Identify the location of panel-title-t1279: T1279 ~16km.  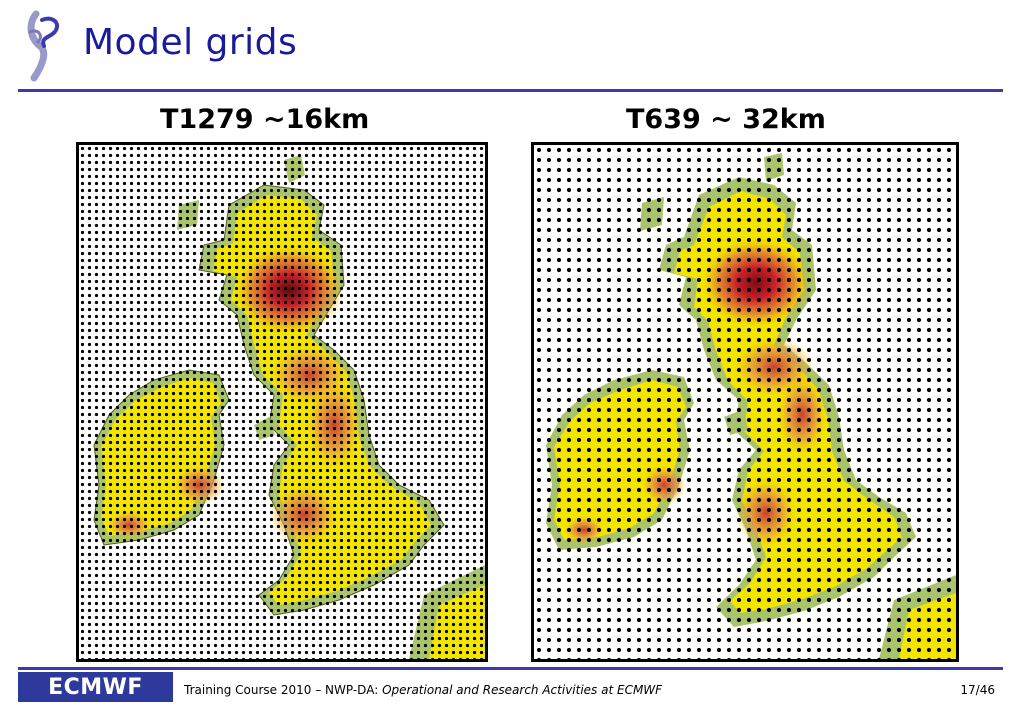
(265, 119).